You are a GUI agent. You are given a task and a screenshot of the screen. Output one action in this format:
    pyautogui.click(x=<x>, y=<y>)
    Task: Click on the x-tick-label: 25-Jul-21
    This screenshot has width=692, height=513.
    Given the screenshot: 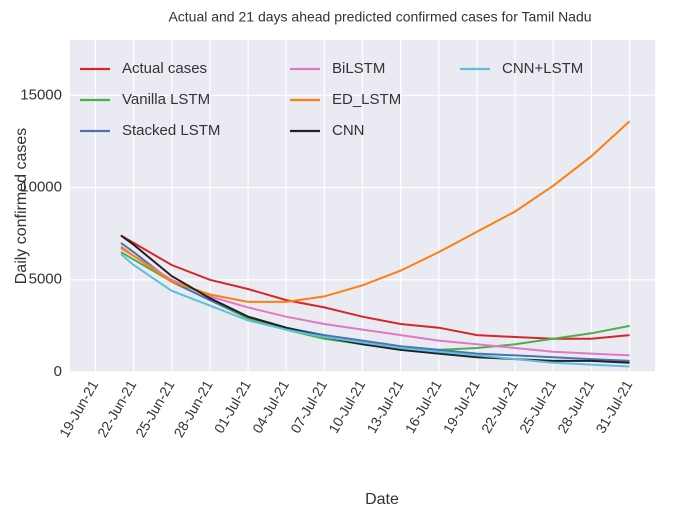 What is the action you would take?
    pyautogui.click(x=537, y=406)
    